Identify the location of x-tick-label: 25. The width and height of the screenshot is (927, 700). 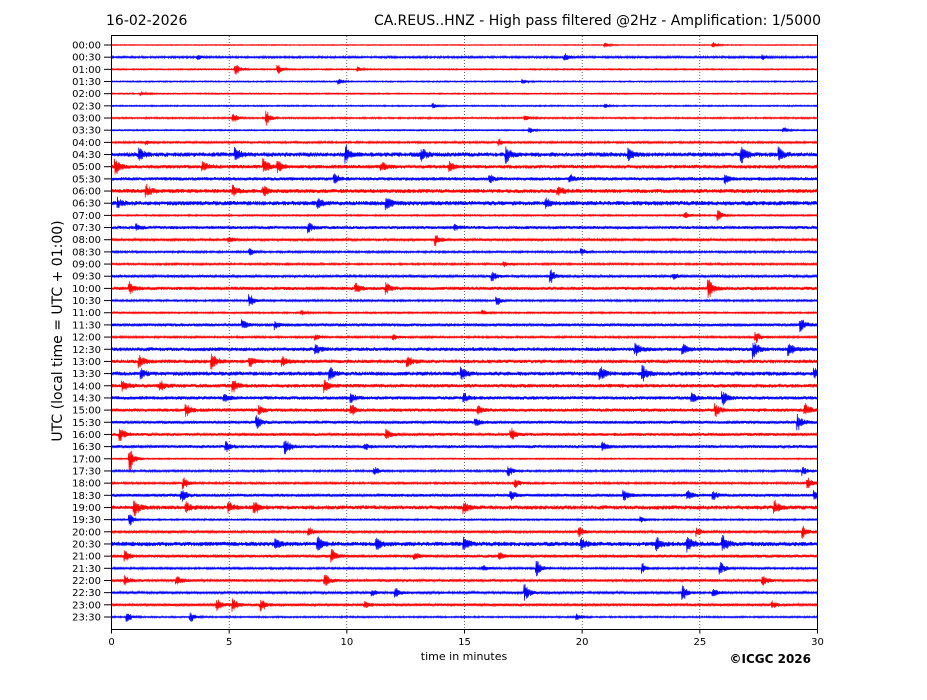
(699, 642).